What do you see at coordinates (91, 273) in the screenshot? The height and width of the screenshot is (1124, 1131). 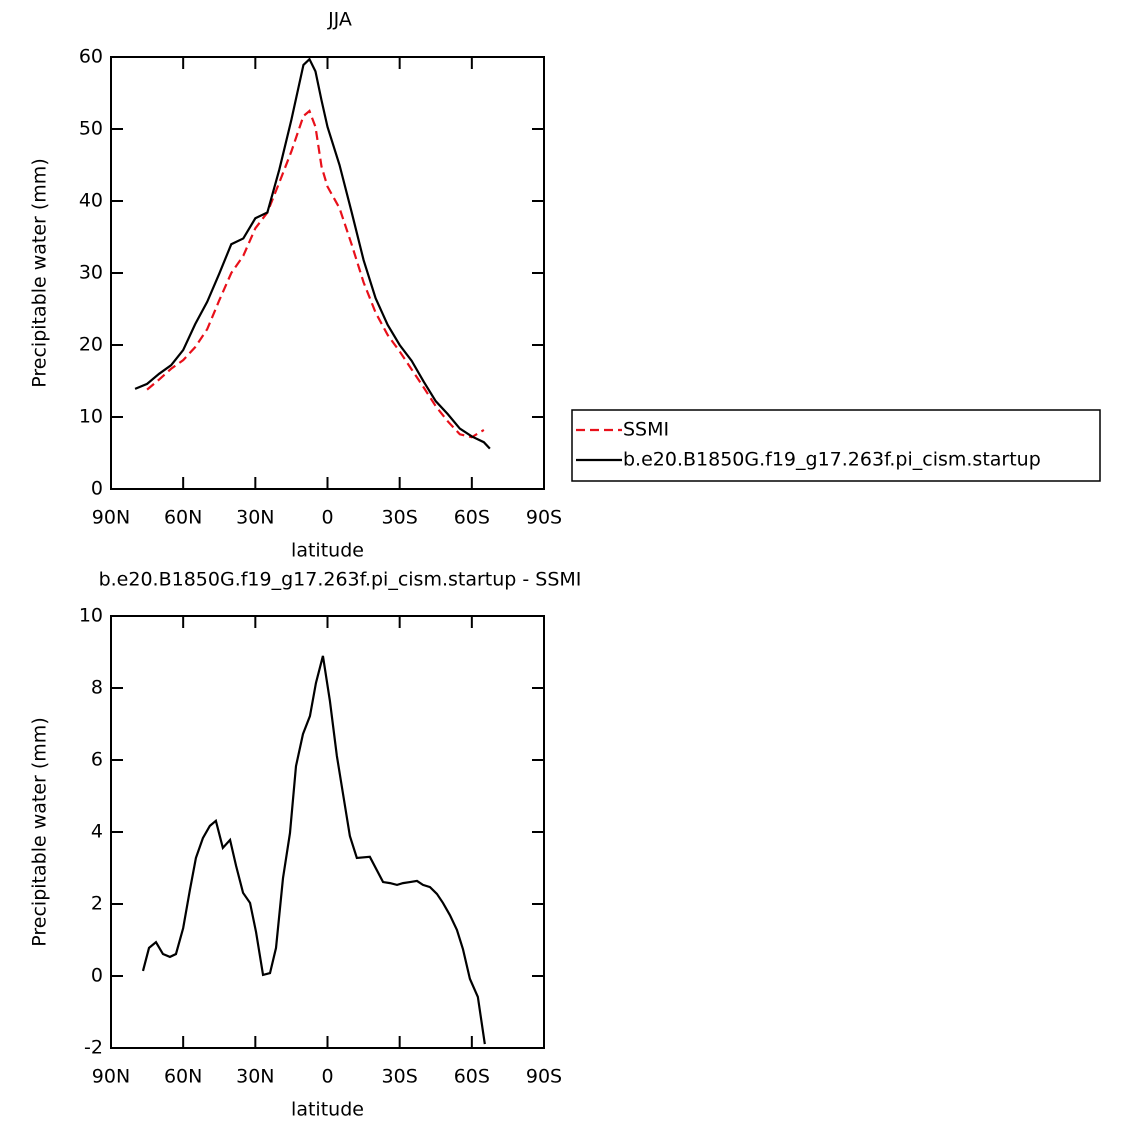 I see `y-tick-label: 30` at bounding box center [91, 273].